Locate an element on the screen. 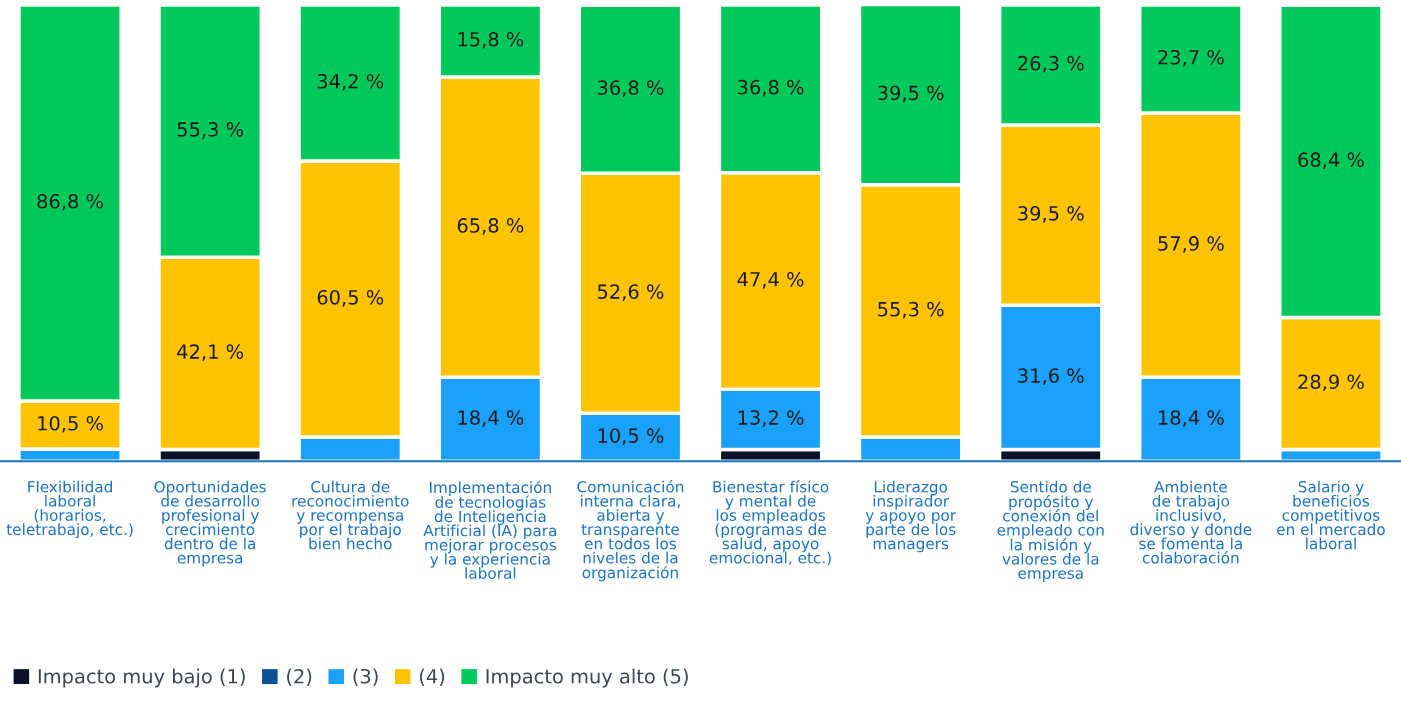 The width and height of the screenshot is (1401, 701). x-tick-label: Bienestar físico y mental de los empleados (programas de salud, apoyo emocional, etc.) is located at coordinates (770, 523).